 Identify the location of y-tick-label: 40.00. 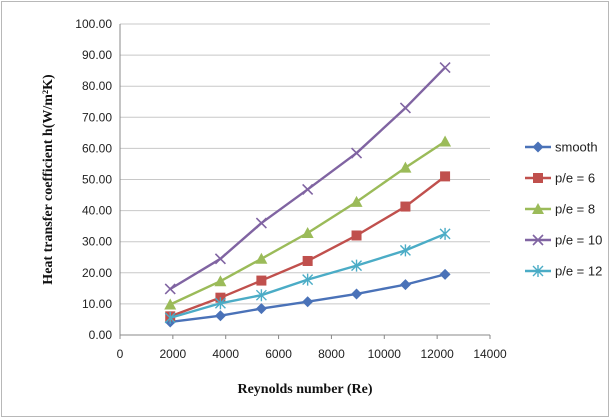
(97, 211).